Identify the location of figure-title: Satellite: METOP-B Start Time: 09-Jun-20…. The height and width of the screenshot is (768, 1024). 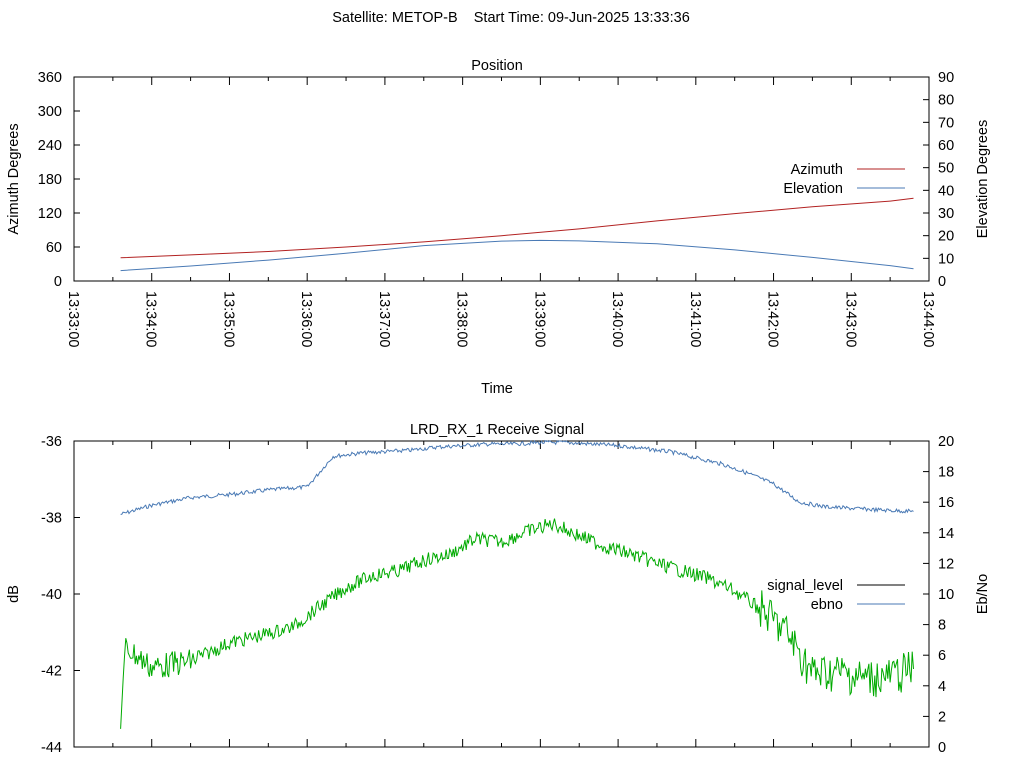
(511, 18).